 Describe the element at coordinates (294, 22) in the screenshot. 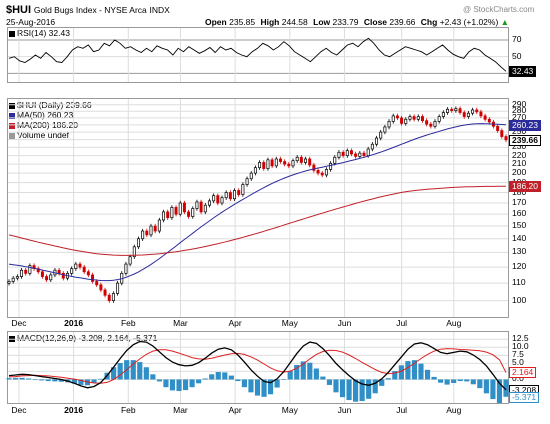

I see `high-value: 244.58` at that location.